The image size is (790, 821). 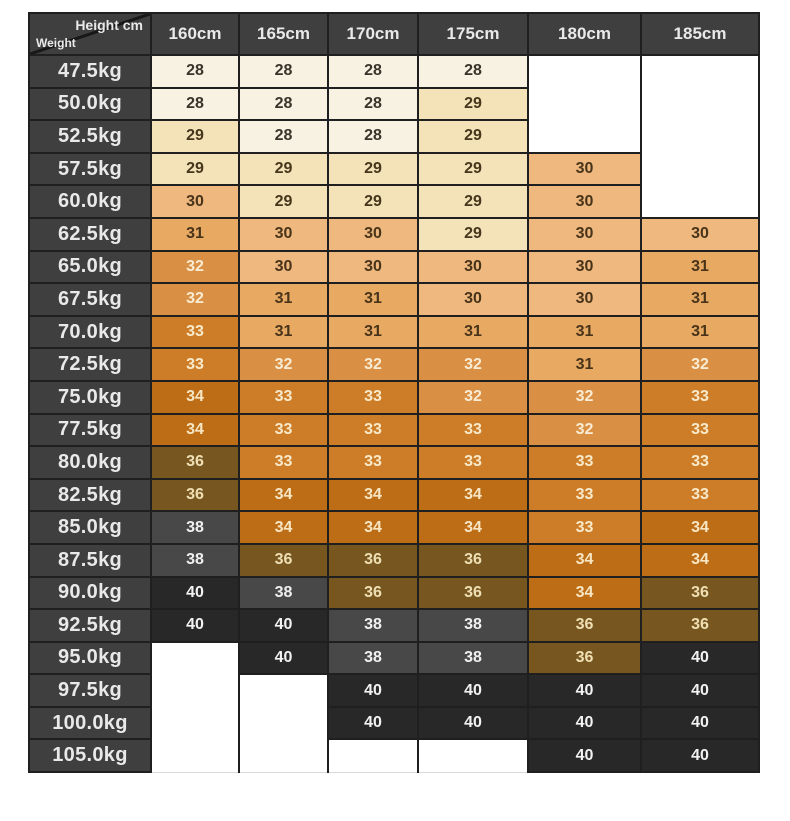 I want to click on weight-row-header: 92.5kg, so click(x=90, y=625).